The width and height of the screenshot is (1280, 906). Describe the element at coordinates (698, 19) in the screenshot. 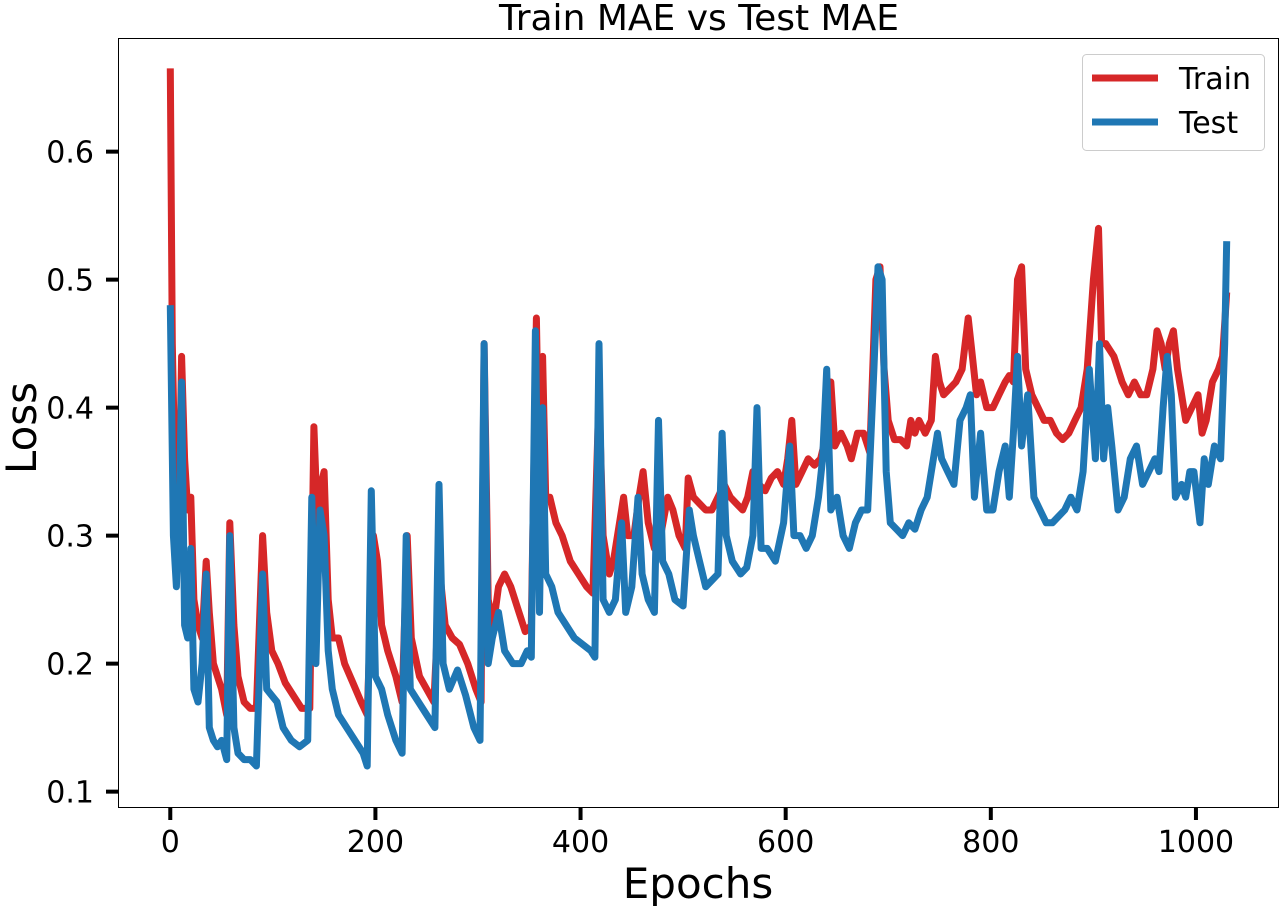

I see `chart-title: Train MAE vs Test MAE` at that location.